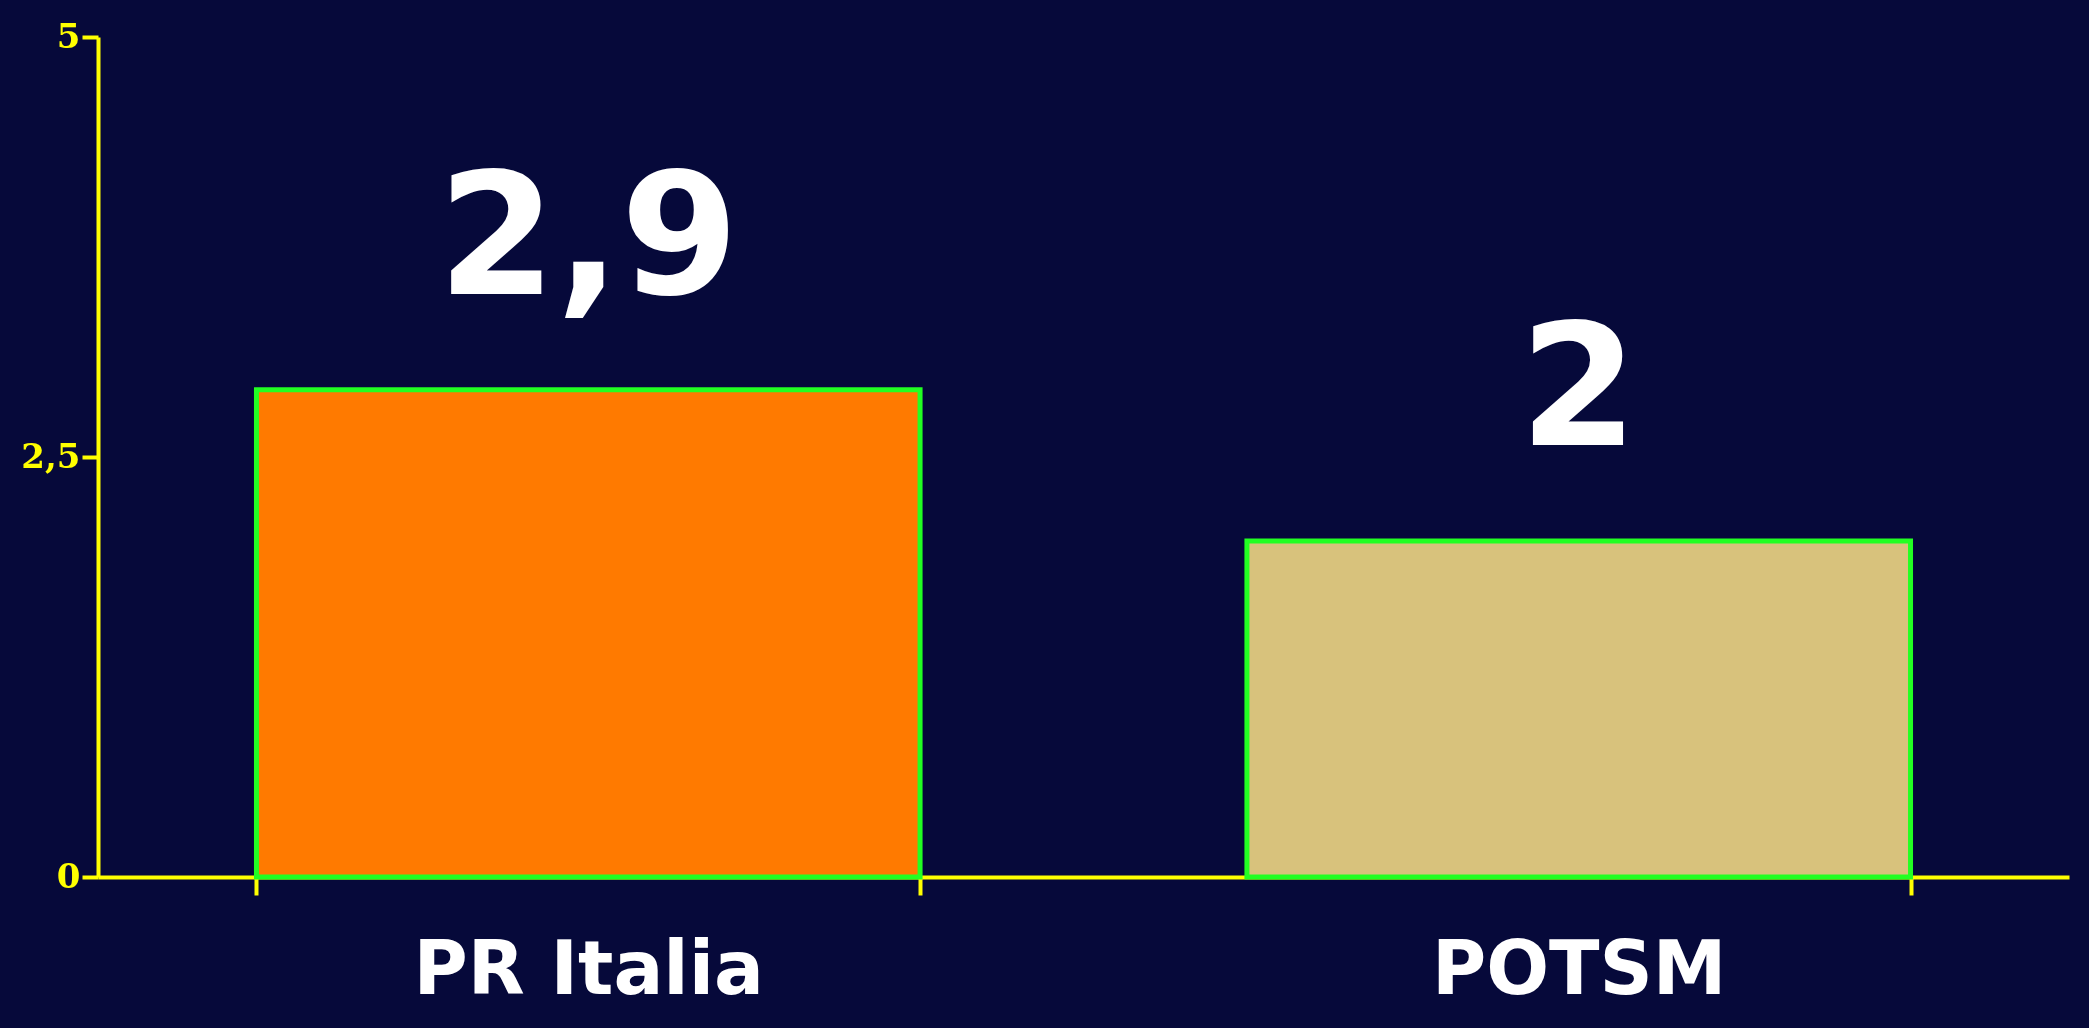 The height and width of the screenshot is (1028, 2089). I want to click on y-tick-label: 0, so click(68, 875).